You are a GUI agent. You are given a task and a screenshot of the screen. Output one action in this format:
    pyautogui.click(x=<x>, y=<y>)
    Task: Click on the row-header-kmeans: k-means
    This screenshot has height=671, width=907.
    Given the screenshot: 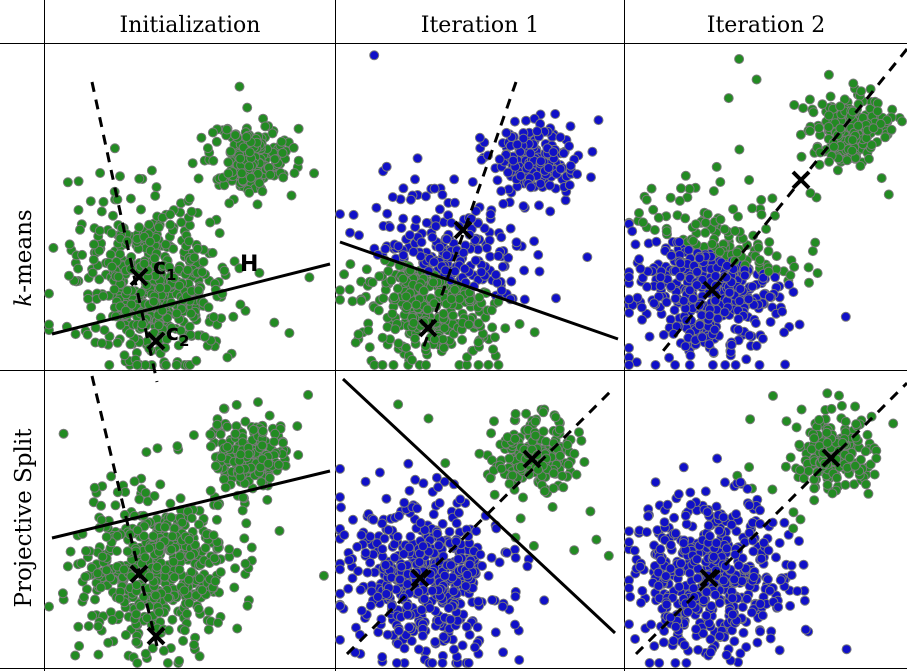 What is the action you would take?
    pyautogui.click(x=24, y=257)
    